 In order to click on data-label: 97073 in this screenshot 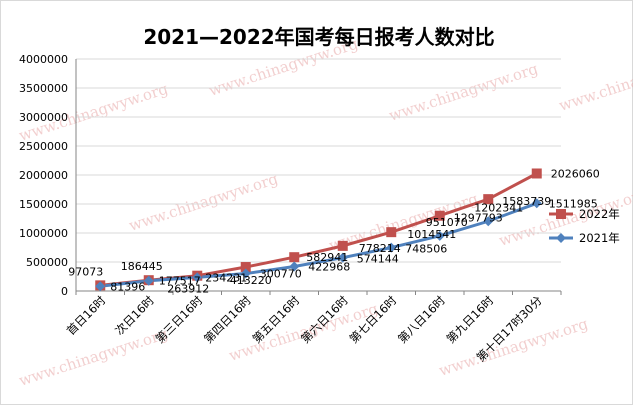, I will do `click(85, 271)`.